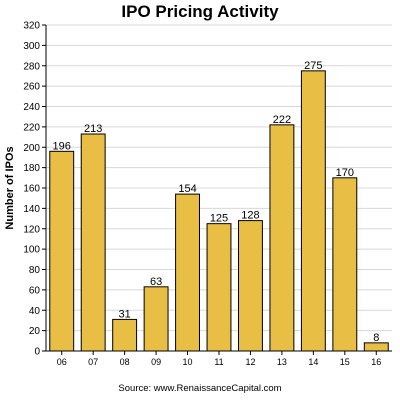 The image size is (400, 400). Describe the element at coordinates (282, 120) in the screenshot. I see `data-label: 222` at that location.